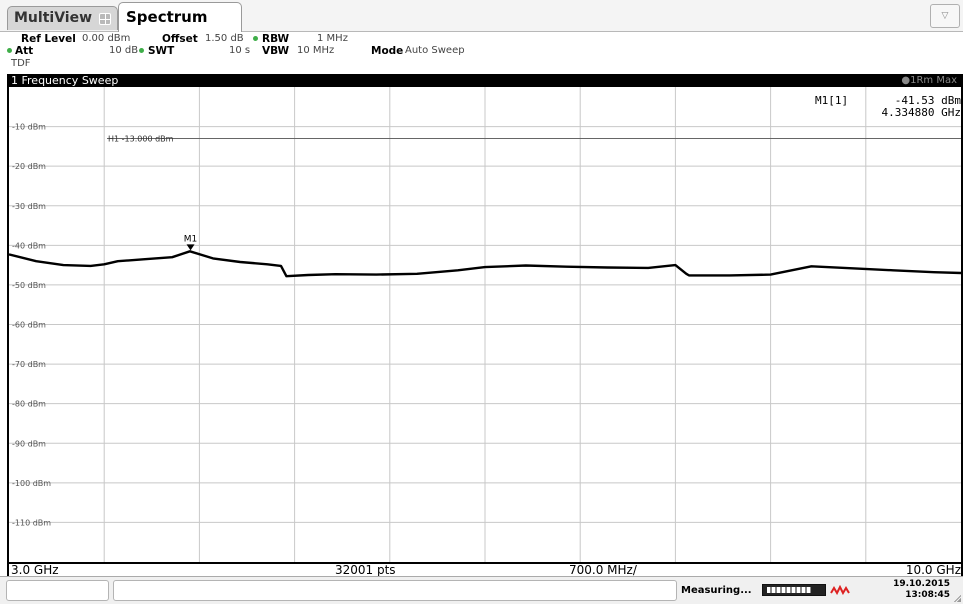 The height and width of the screenshot is (604, 963). I want to click on tab-bar: MultiView Spectrum ▽, so click(481, 16).